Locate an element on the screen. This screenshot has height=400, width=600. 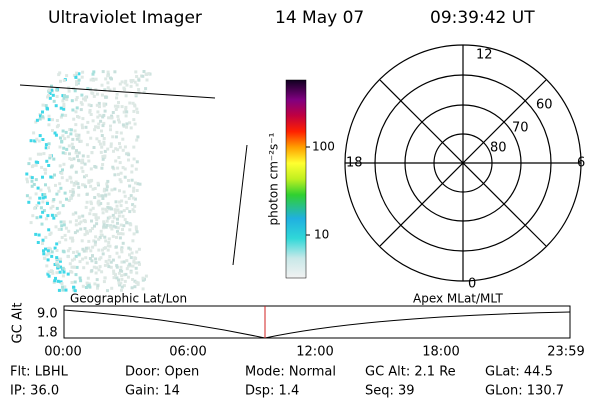
orbit-left-label: Geographic Lat/Lon is located at coordinates (128, 299).